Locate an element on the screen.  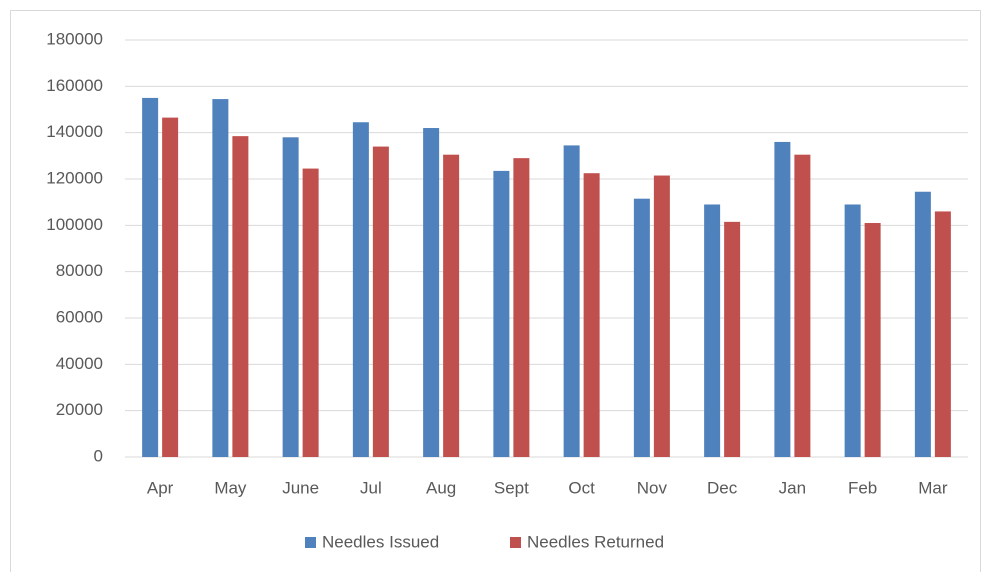
x-tick-label: Aug is located at coordinates (441, 487).